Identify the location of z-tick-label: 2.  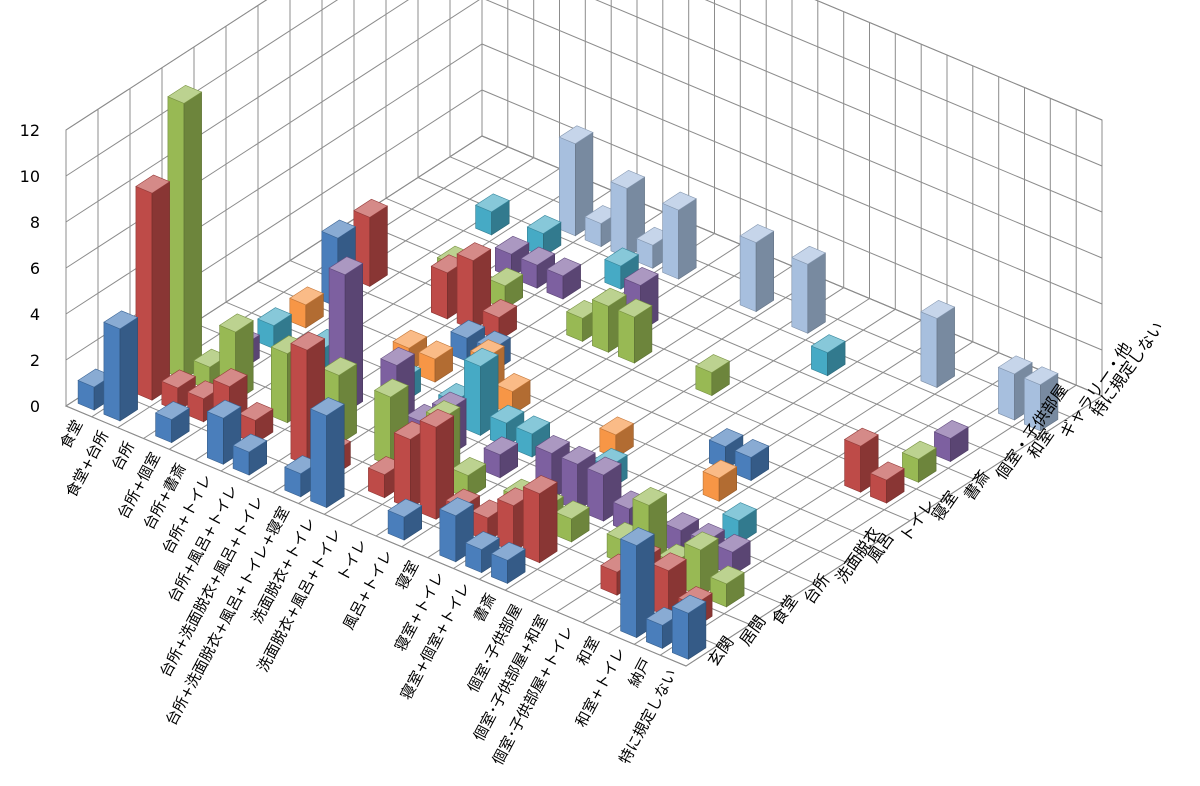
(35, 360).